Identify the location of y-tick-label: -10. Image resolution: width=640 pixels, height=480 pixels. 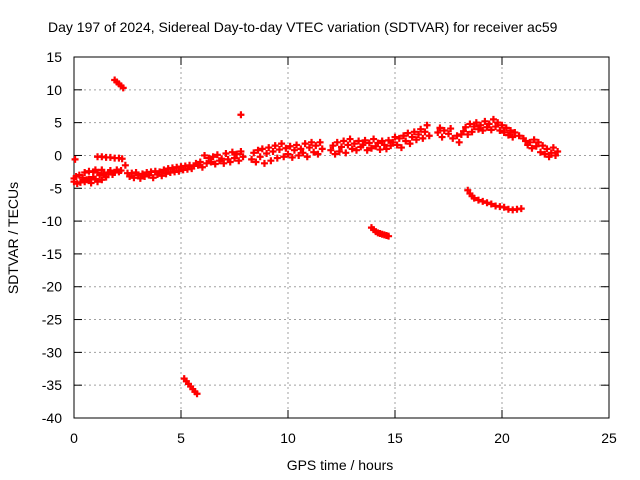
(52, 221).